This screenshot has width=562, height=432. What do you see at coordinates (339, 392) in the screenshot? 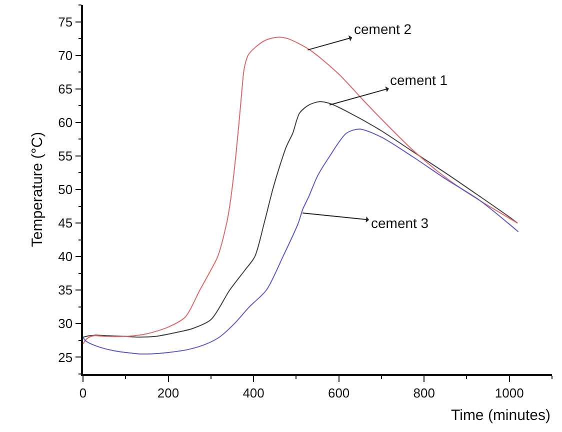
I see `x-tick-label: 600` at bounding box center [339, 392].